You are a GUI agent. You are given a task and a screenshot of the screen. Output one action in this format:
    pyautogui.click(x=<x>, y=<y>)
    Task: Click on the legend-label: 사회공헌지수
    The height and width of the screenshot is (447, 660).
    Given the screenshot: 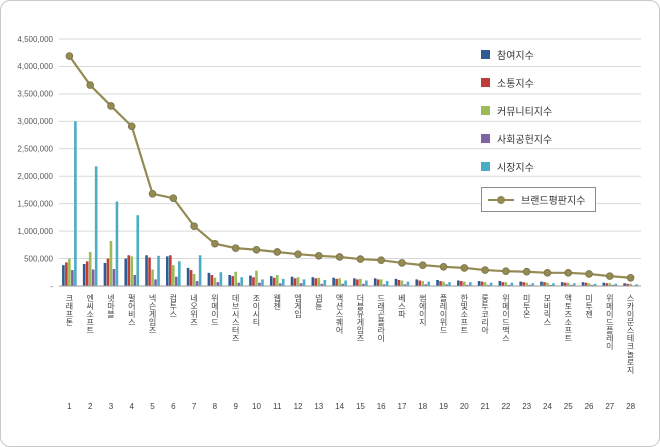 What is the action you would take?
    pyautogui.click(x=525, y=140)
    